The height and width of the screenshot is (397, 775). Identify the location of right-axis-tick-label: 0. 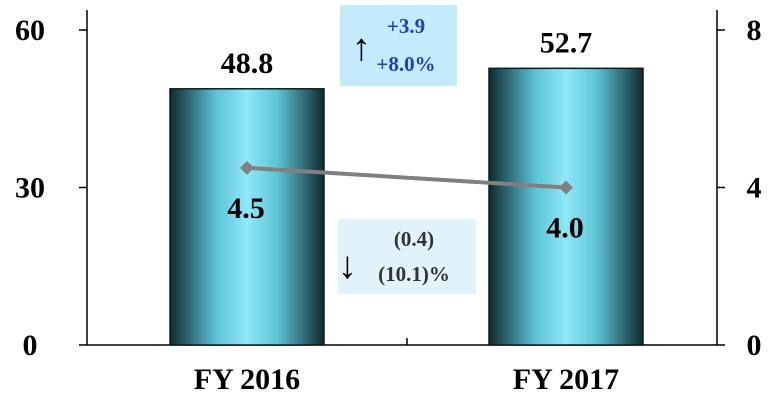
(754, 345).